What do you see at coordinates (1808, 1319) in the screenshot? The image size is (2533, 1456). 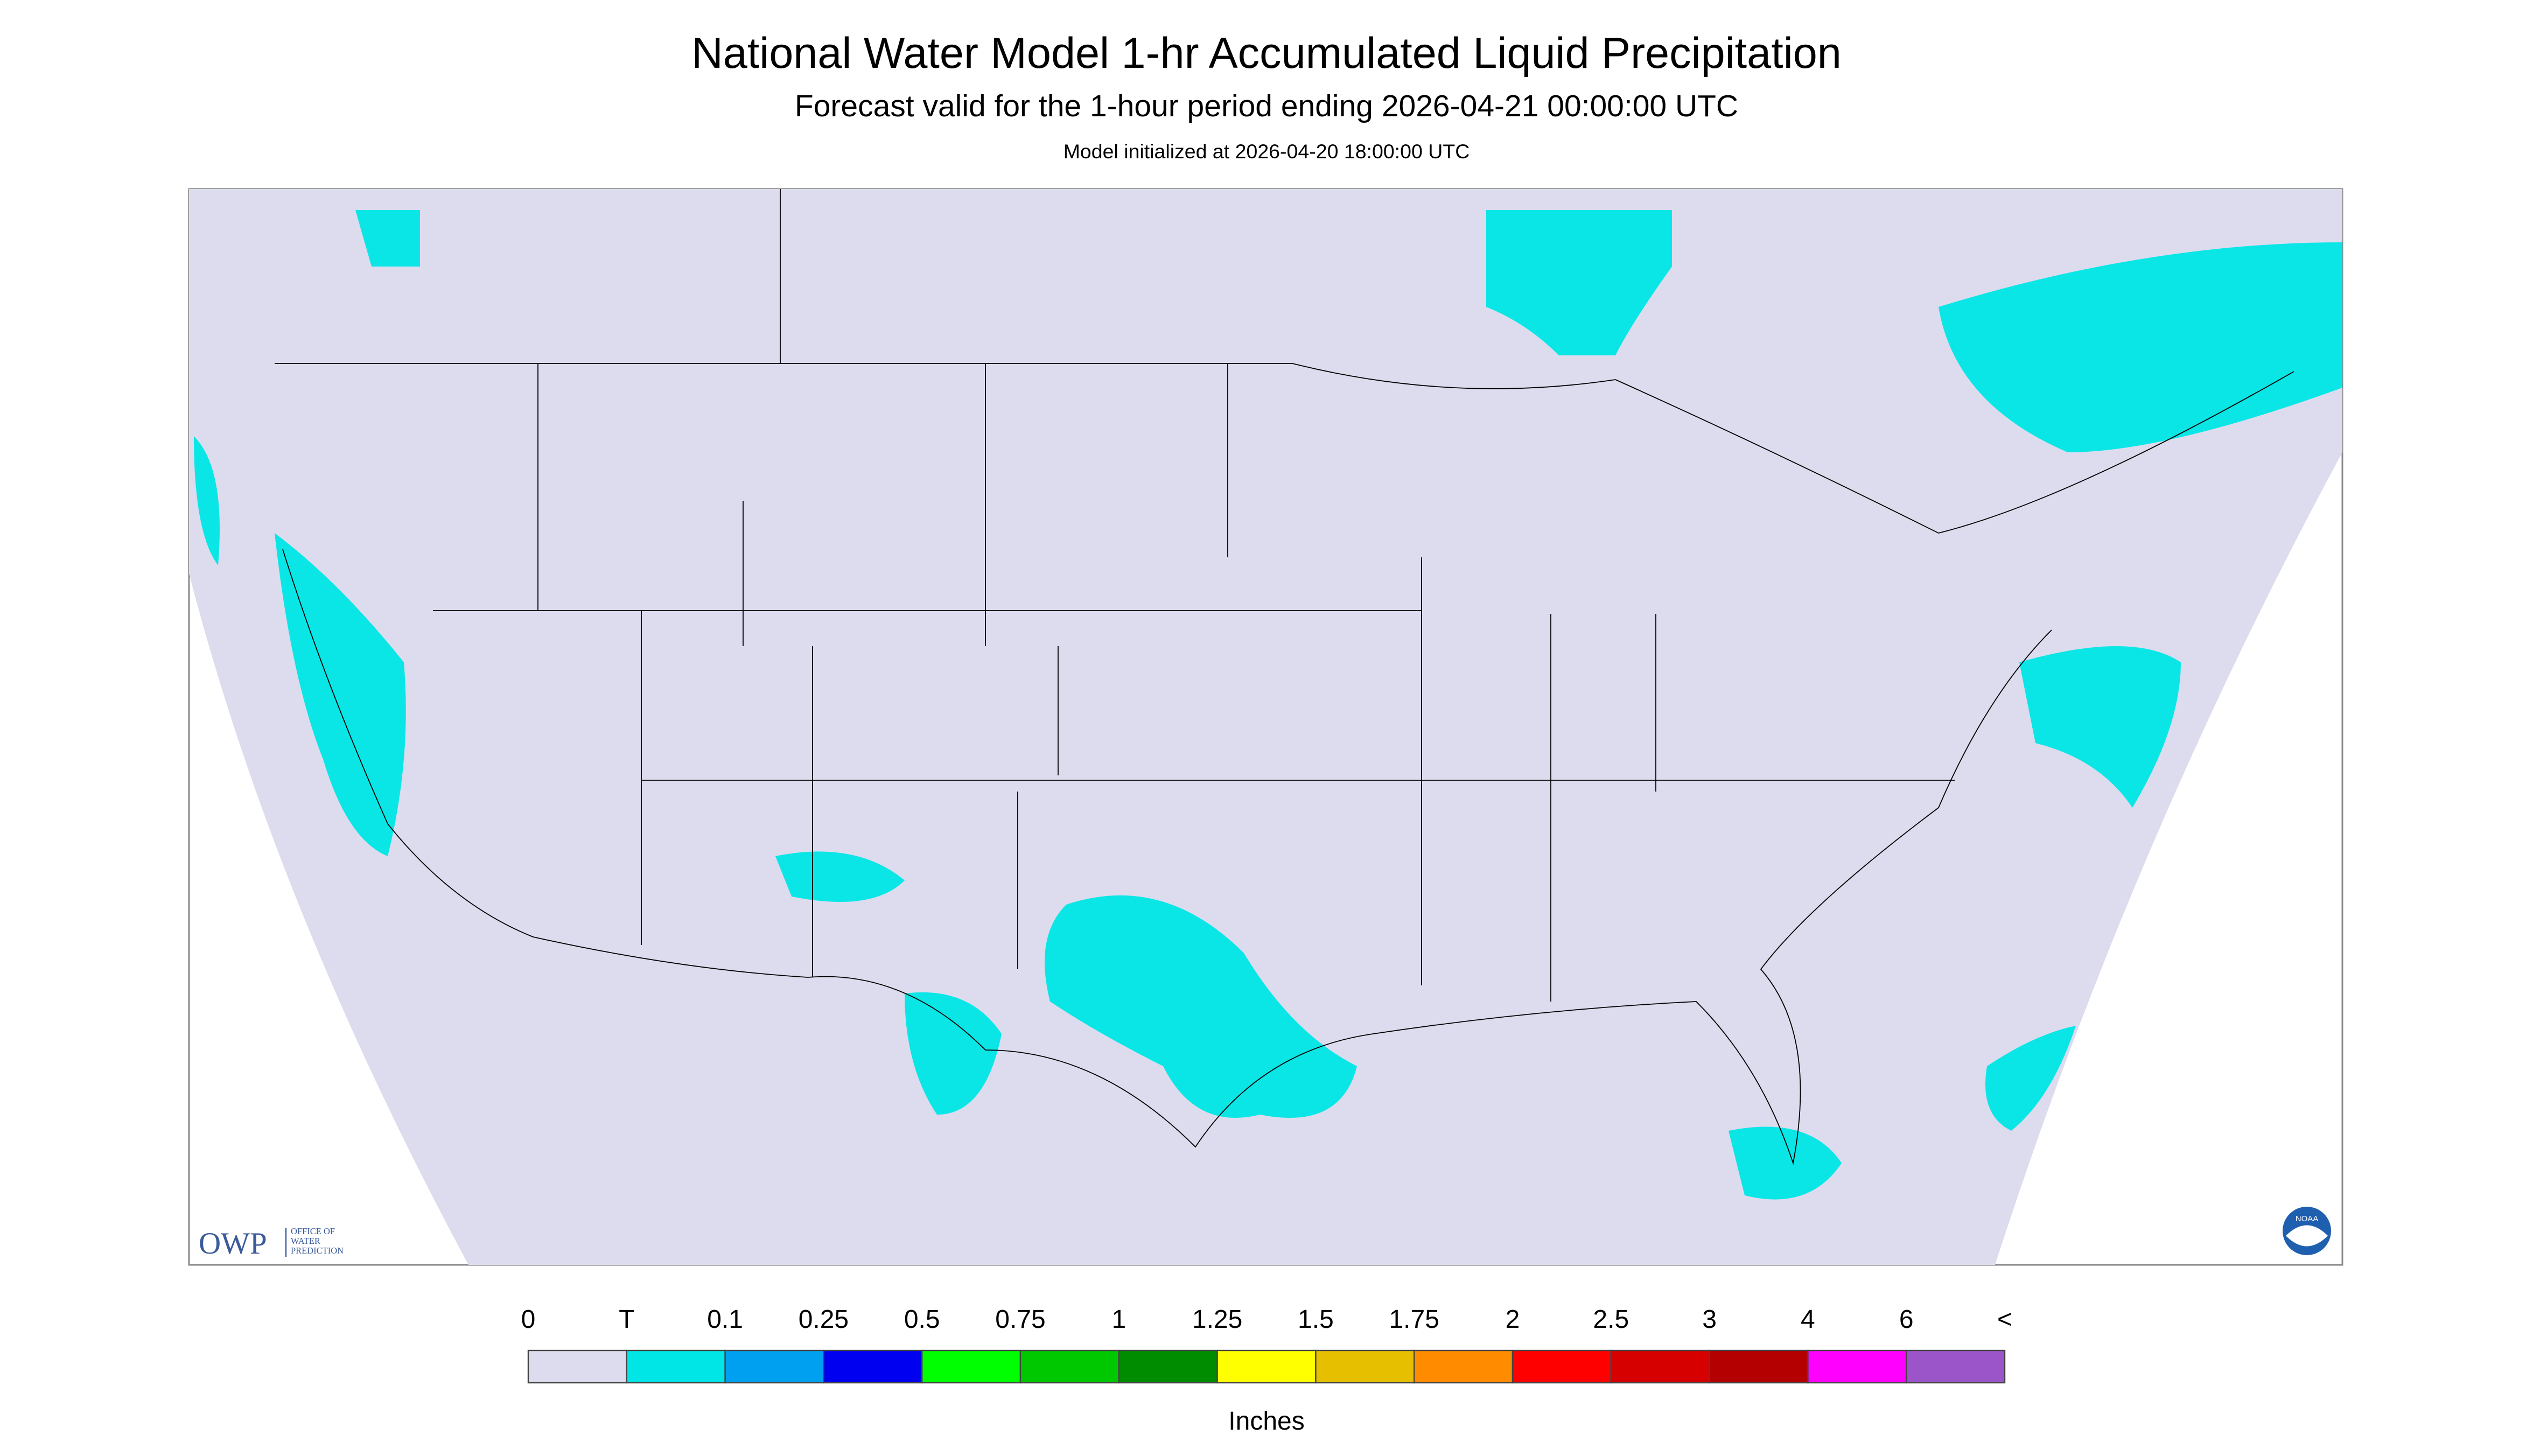 I see `legend-label: 4` at bounding box center [1808, 1319].